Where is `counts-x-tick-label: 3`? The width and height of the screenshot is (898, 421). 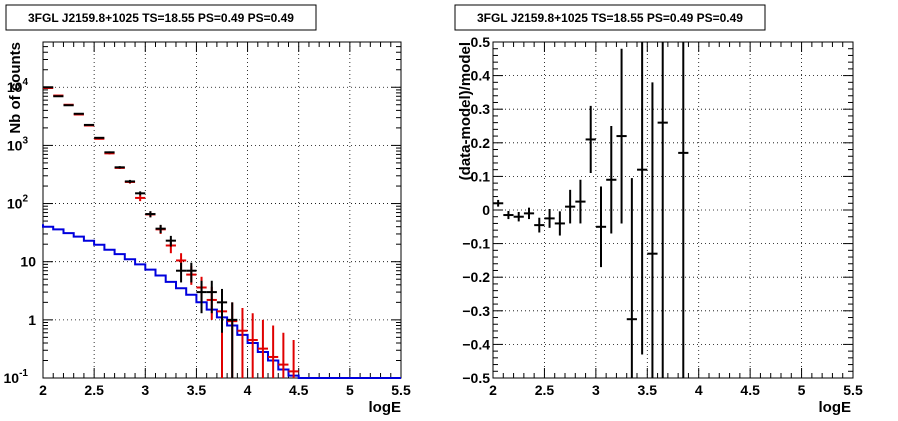 counts-x-tick-label: 3 is located at coordinates (145, 390).